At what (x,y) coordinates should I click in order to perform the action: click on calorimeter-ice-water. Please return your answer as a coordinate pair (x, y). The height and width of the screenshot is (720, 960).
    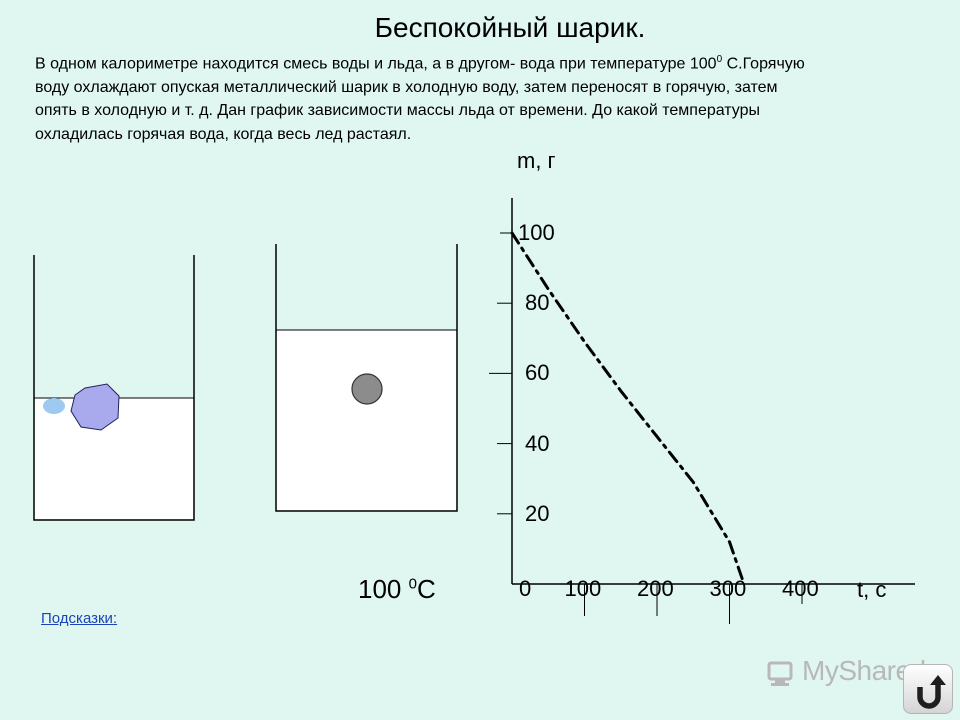
    Looking at the image, I should click on (114, 388).